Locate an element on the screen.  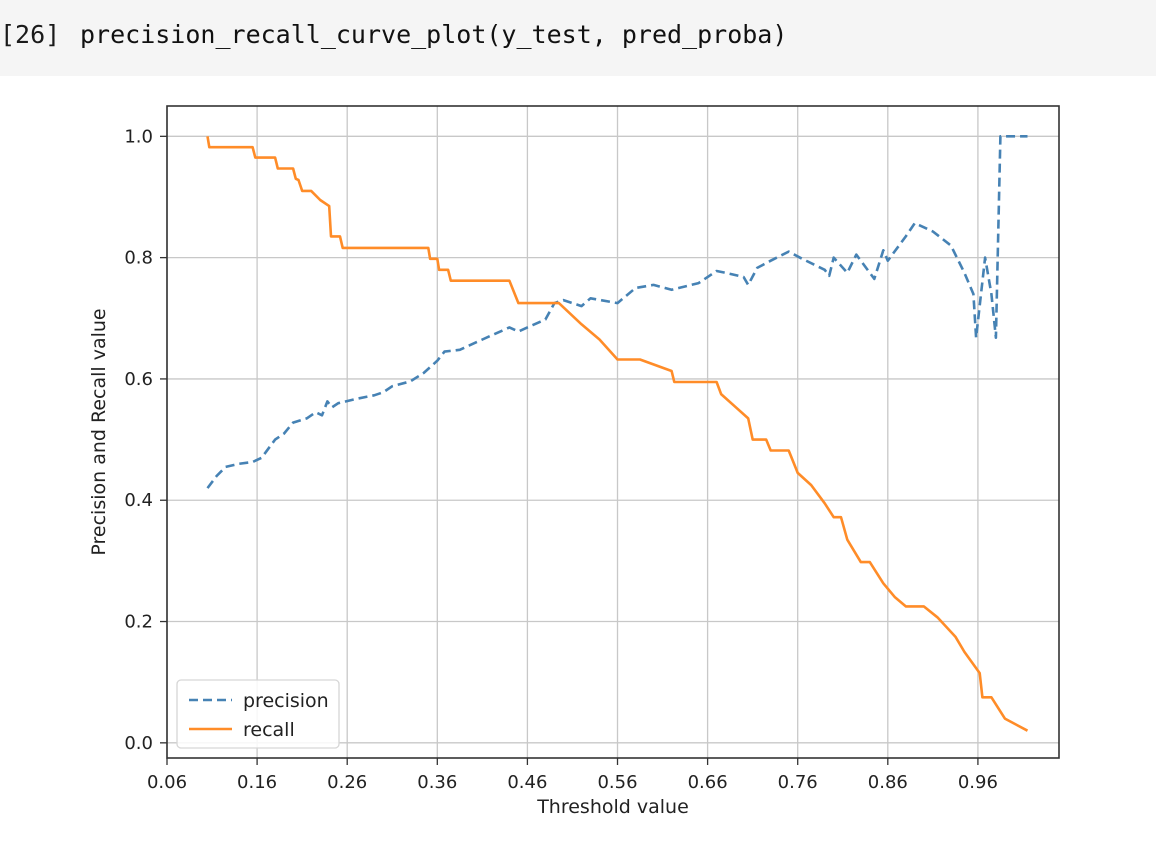
legend-label-recall: recall is located at coordinates (269, 730).